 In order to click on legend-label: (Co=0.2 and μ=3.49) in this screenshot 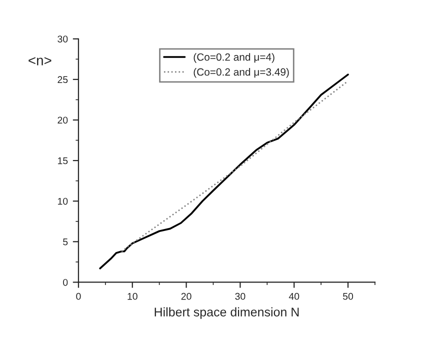, I will do `click(241, 73)`.